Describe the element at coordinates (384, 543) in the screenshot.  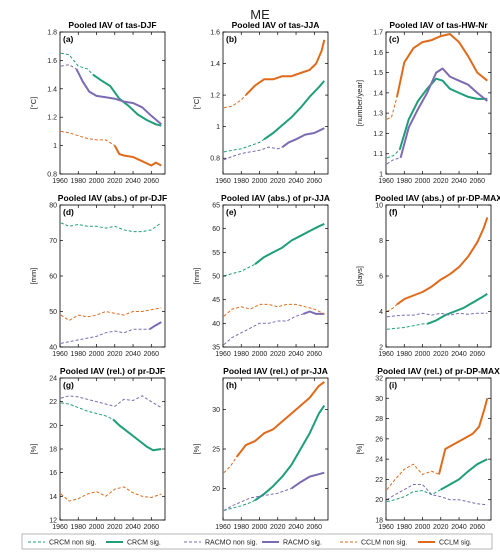
I see `legend-label: CCLM non sig.` at that location.